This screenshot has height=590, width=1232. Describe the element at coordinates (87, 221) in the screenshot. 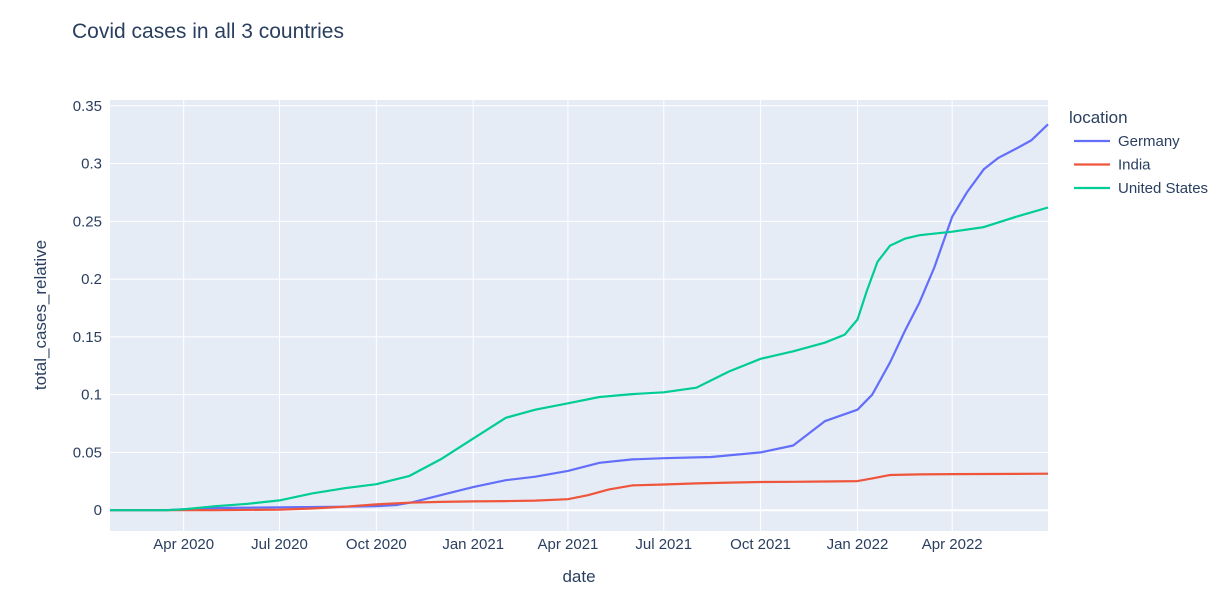

I see `y-tick-label: 0.25` at that location.